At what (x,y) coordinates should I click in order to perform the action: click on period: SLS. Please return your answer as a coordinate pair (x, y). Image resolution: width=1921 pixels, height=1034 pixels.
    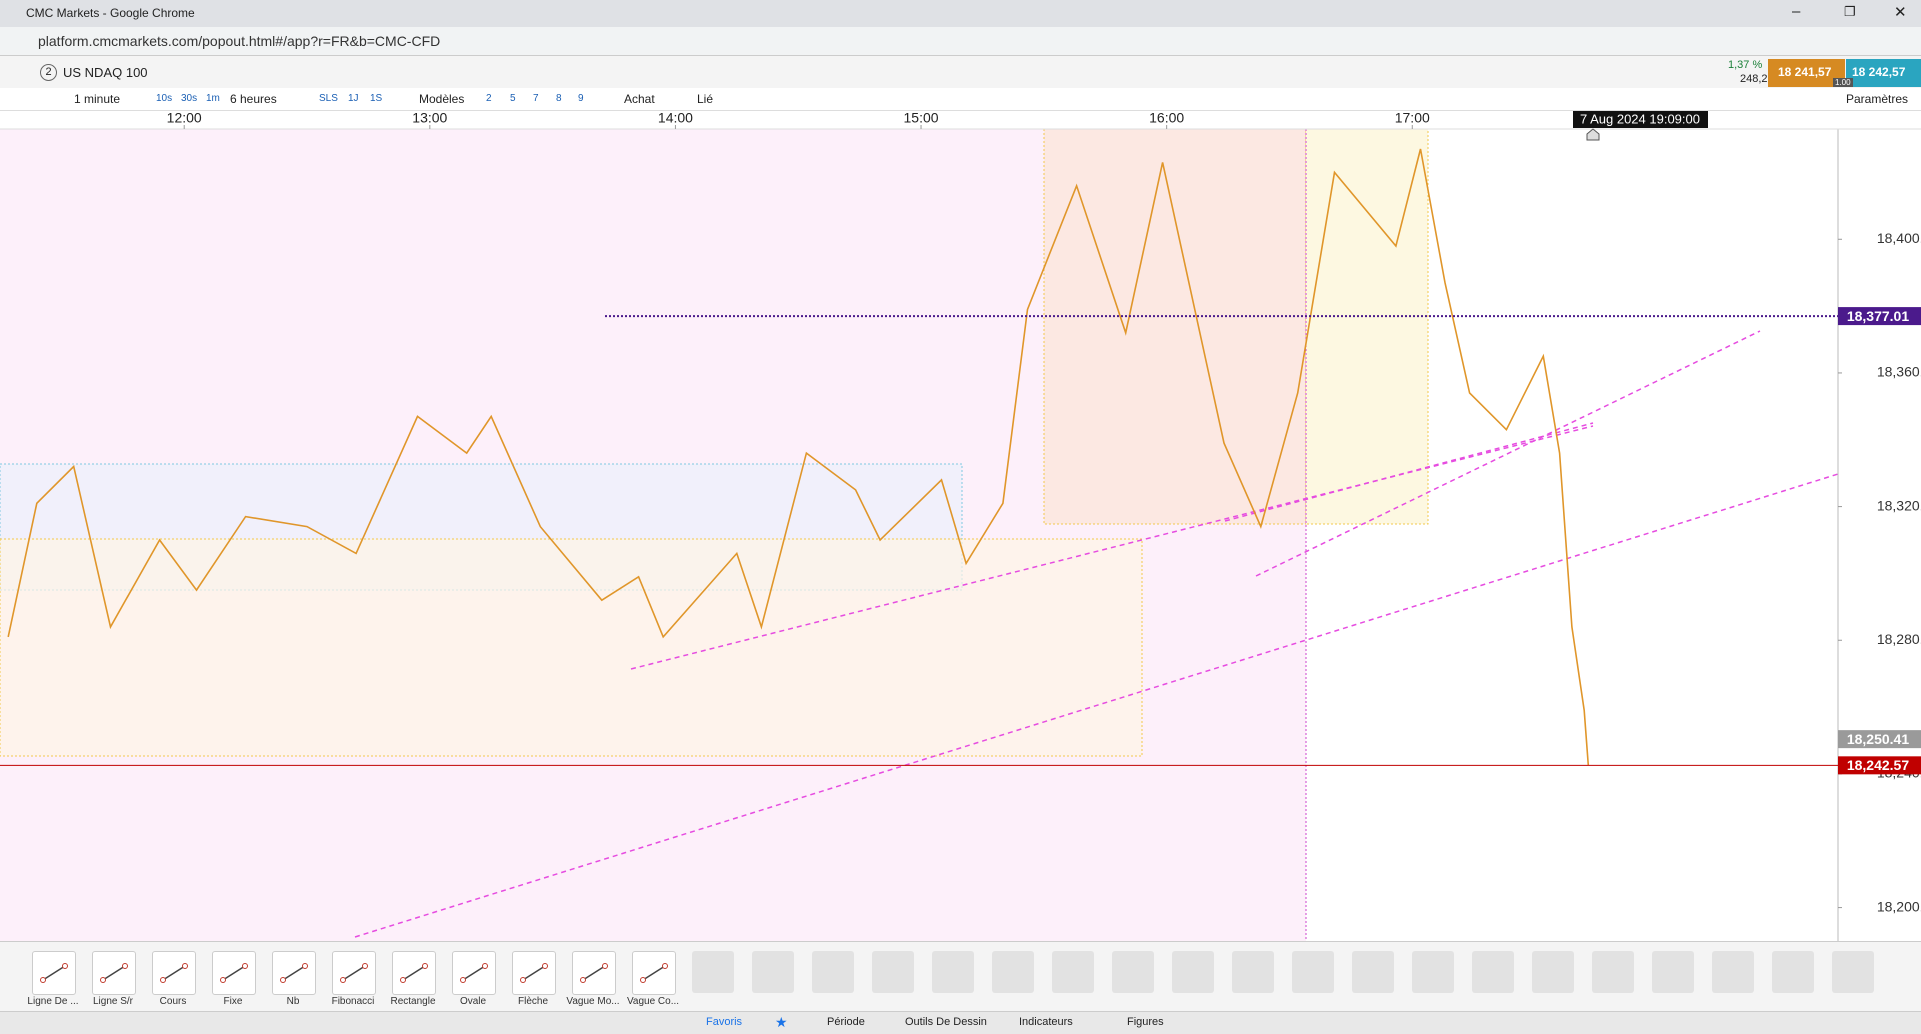
    Looking at the image, I should click on (328, 98).